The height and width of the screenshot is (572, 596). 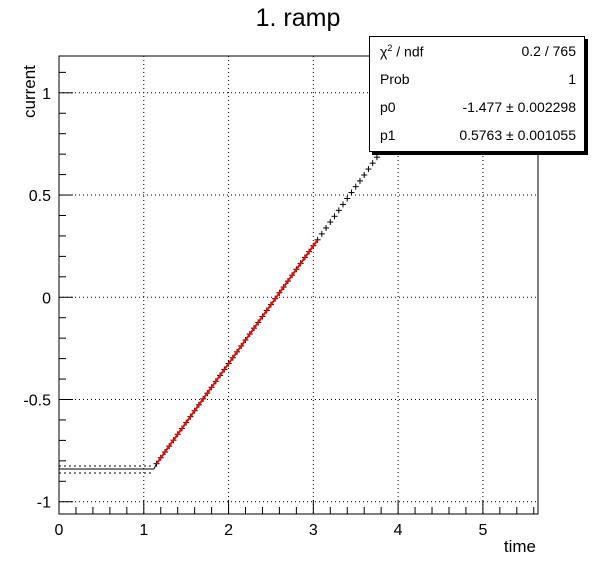 I want to click on stats-row-chi2: χ2 / ndf 0.2 / 765, so click(x=477, y=51).